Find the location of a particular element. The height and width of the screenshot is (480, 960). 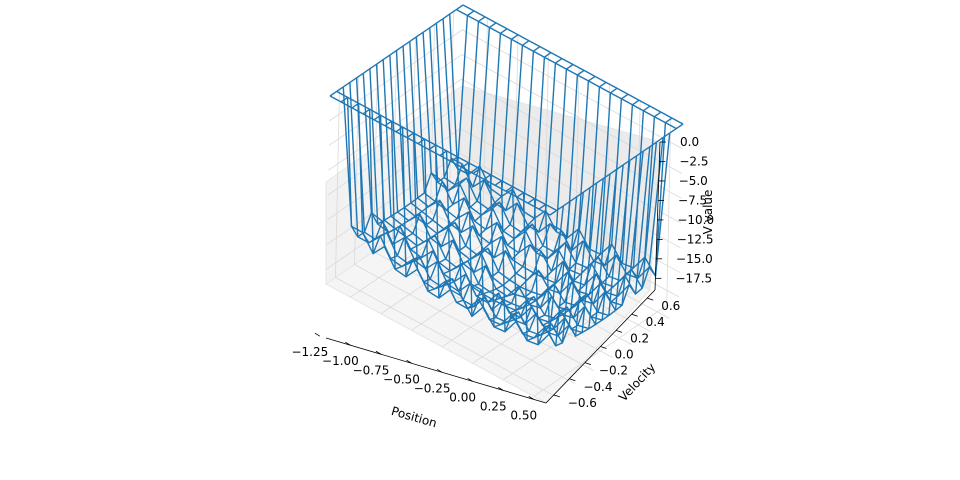

x-tick-label: 0.00 is located at coordinates (462, 397).